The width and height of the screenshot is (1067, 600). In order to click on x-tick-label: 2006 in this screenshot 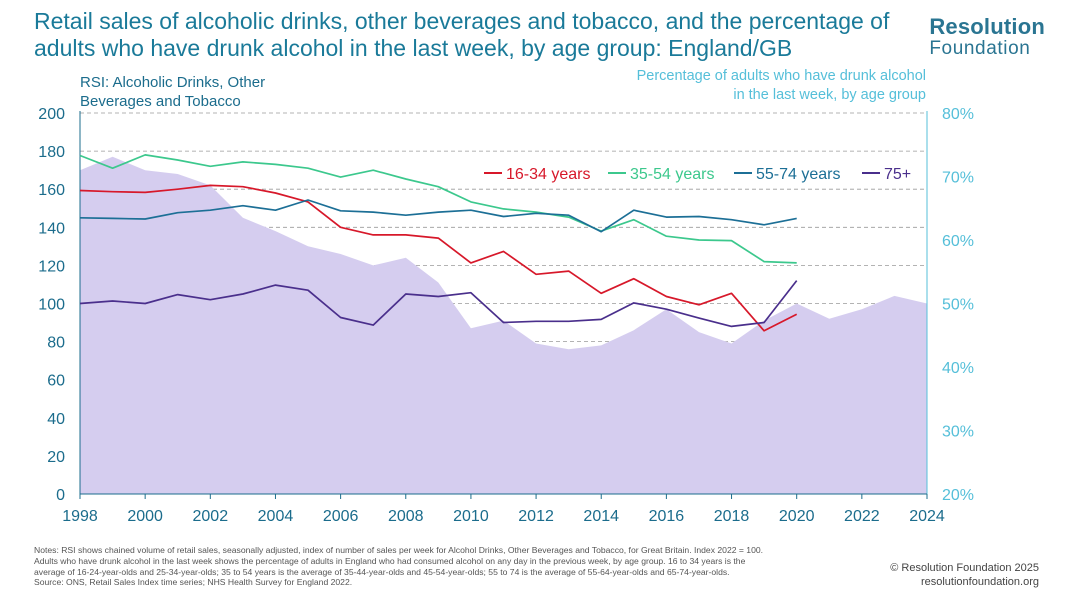, I will do `click(341, 516)`.